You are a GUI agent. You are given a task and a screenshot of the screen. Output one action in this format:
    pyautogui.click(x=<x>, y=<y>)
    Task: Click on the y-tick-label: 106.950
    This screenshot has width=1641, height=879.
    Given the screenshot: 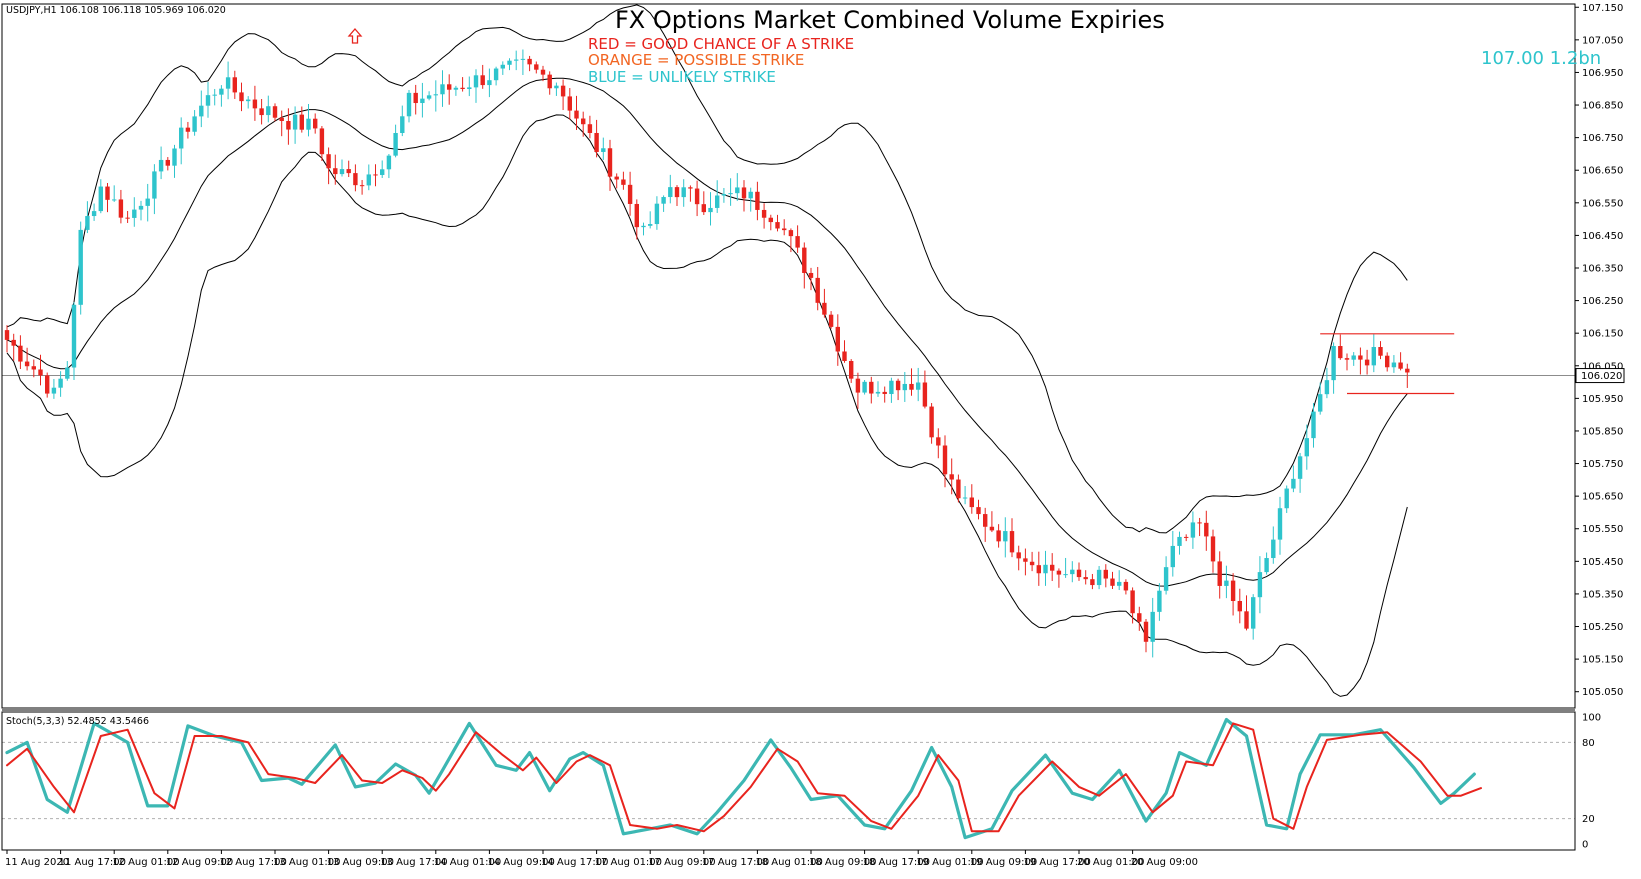 What is the action you would take?
    pyautogui.click(x=1602, y=73)
    